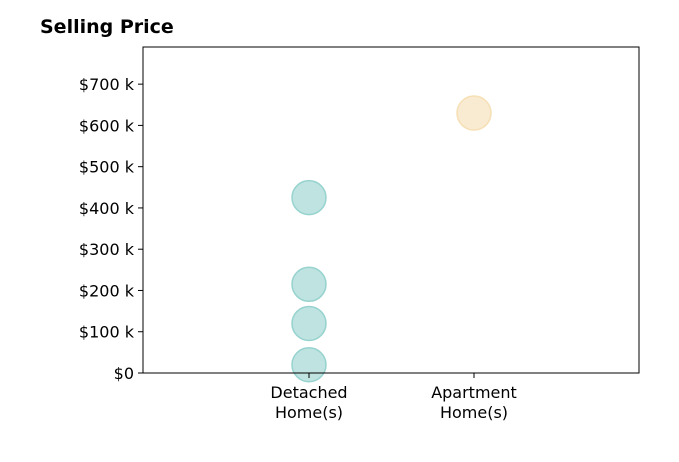 This screenshot has height=462, width=679. I want to click on y-tick-label: $100 k, so click(107, 332).